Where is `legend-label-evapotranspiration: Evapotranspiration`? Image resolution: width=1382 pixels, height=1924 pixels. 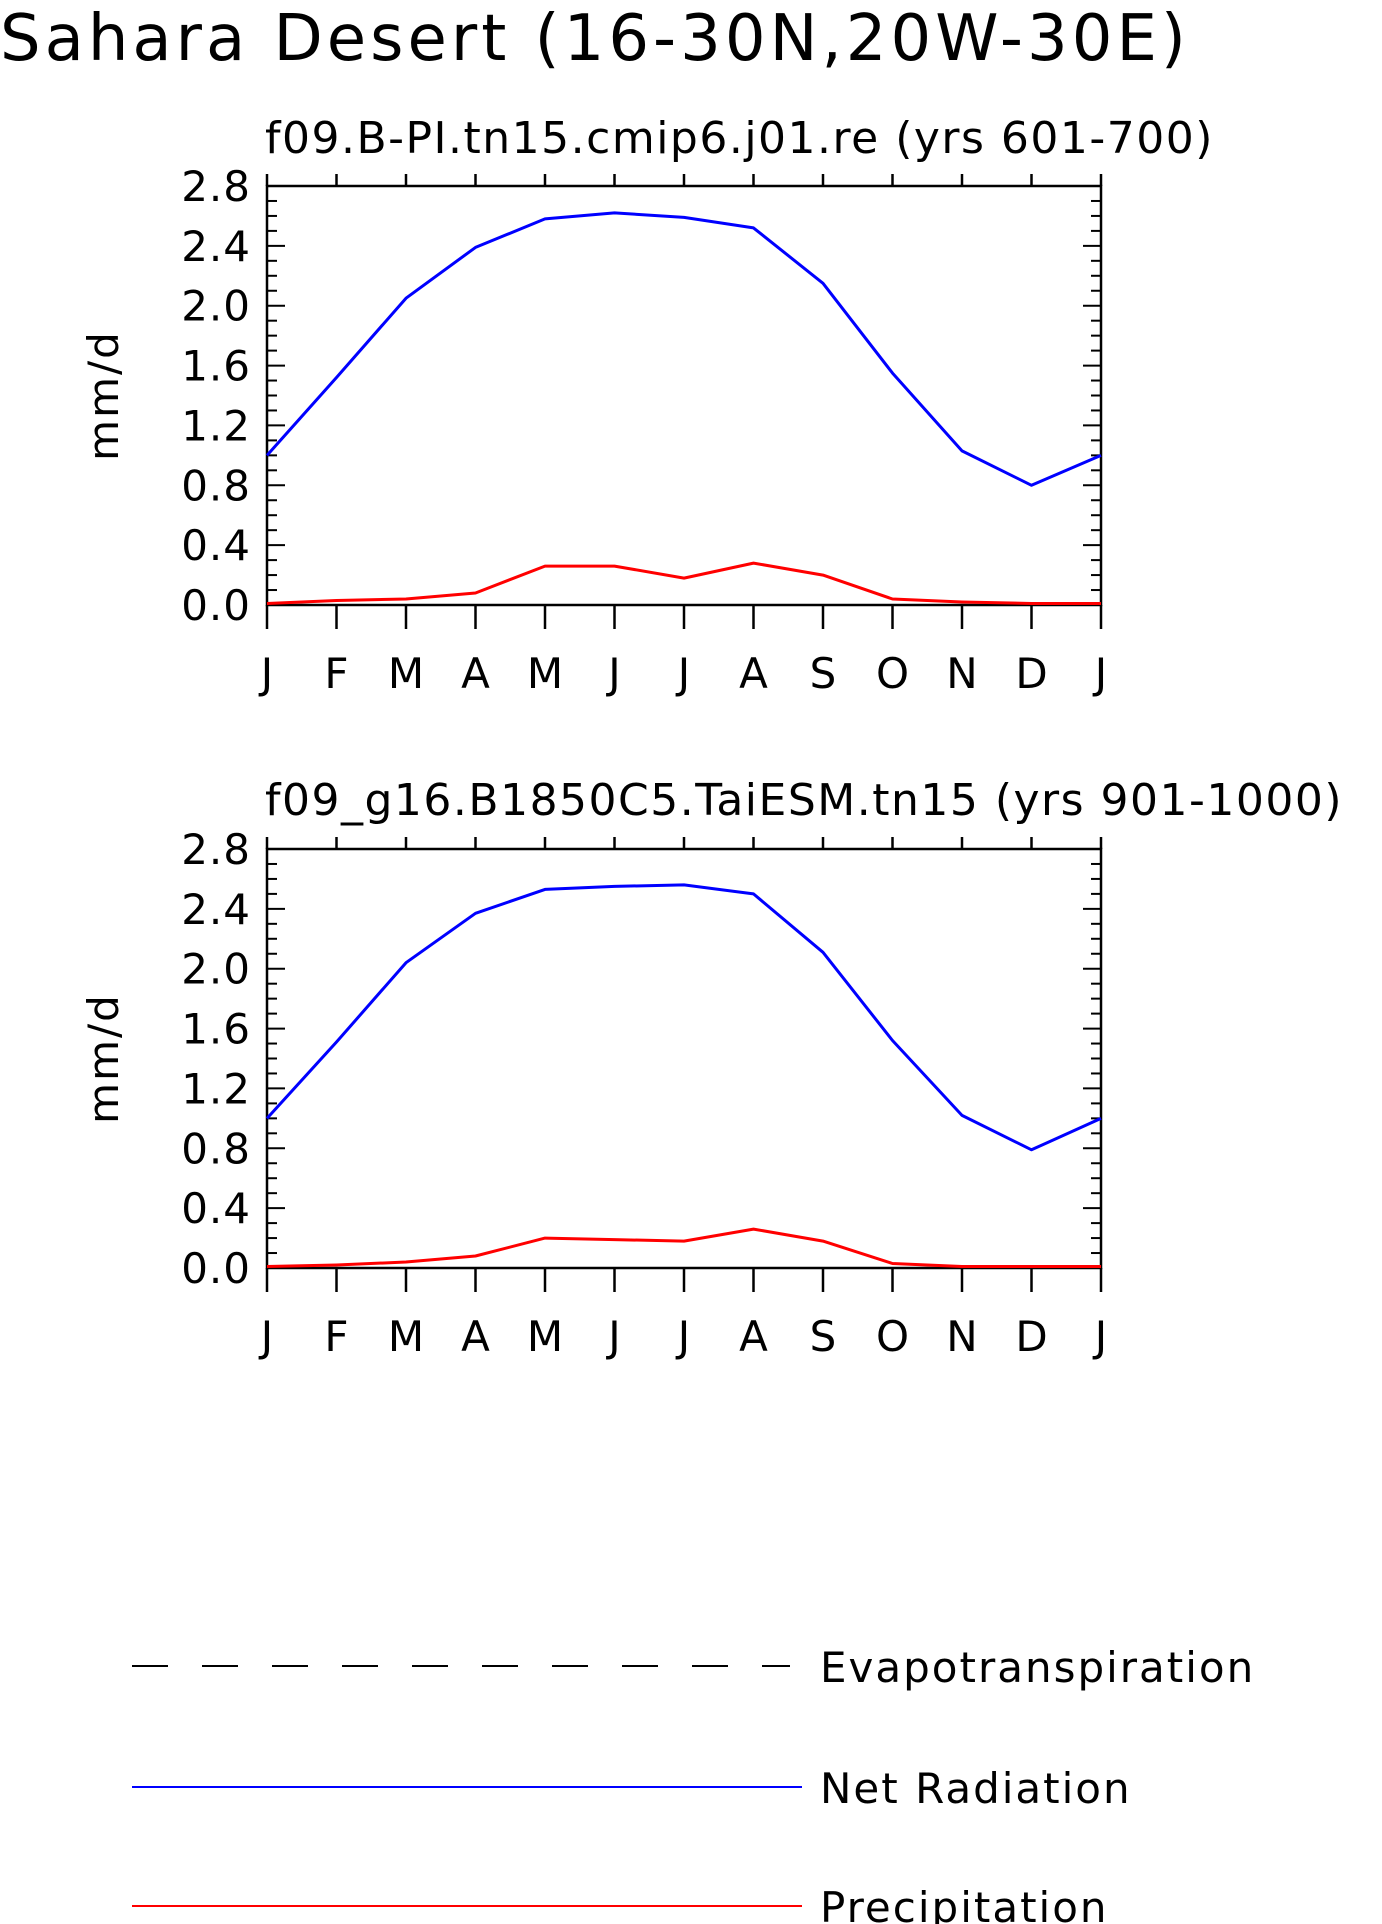
legend-label-evapotranspiration: Evapotranspiration is located at coordinates (1037, 1667).